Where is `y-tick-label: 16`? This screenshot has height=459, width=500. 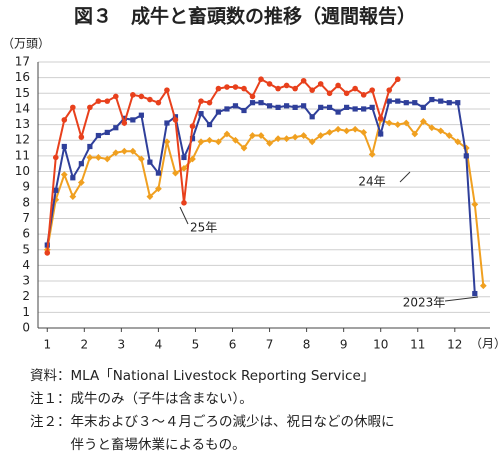
y-tick-label: 16 is located at coordinates (22, 77).